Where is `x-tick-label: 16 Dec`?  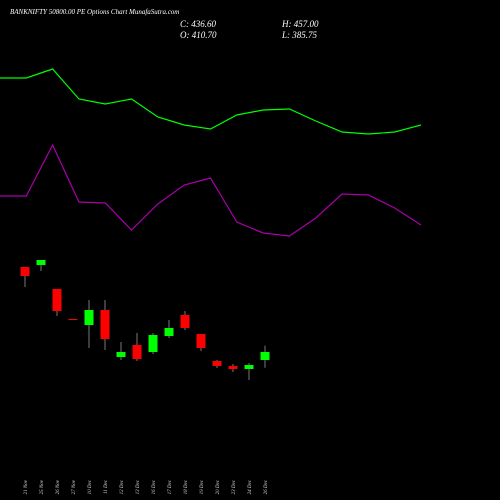 x-tick-label: 16 Dec is located at coordinates (154, 486).